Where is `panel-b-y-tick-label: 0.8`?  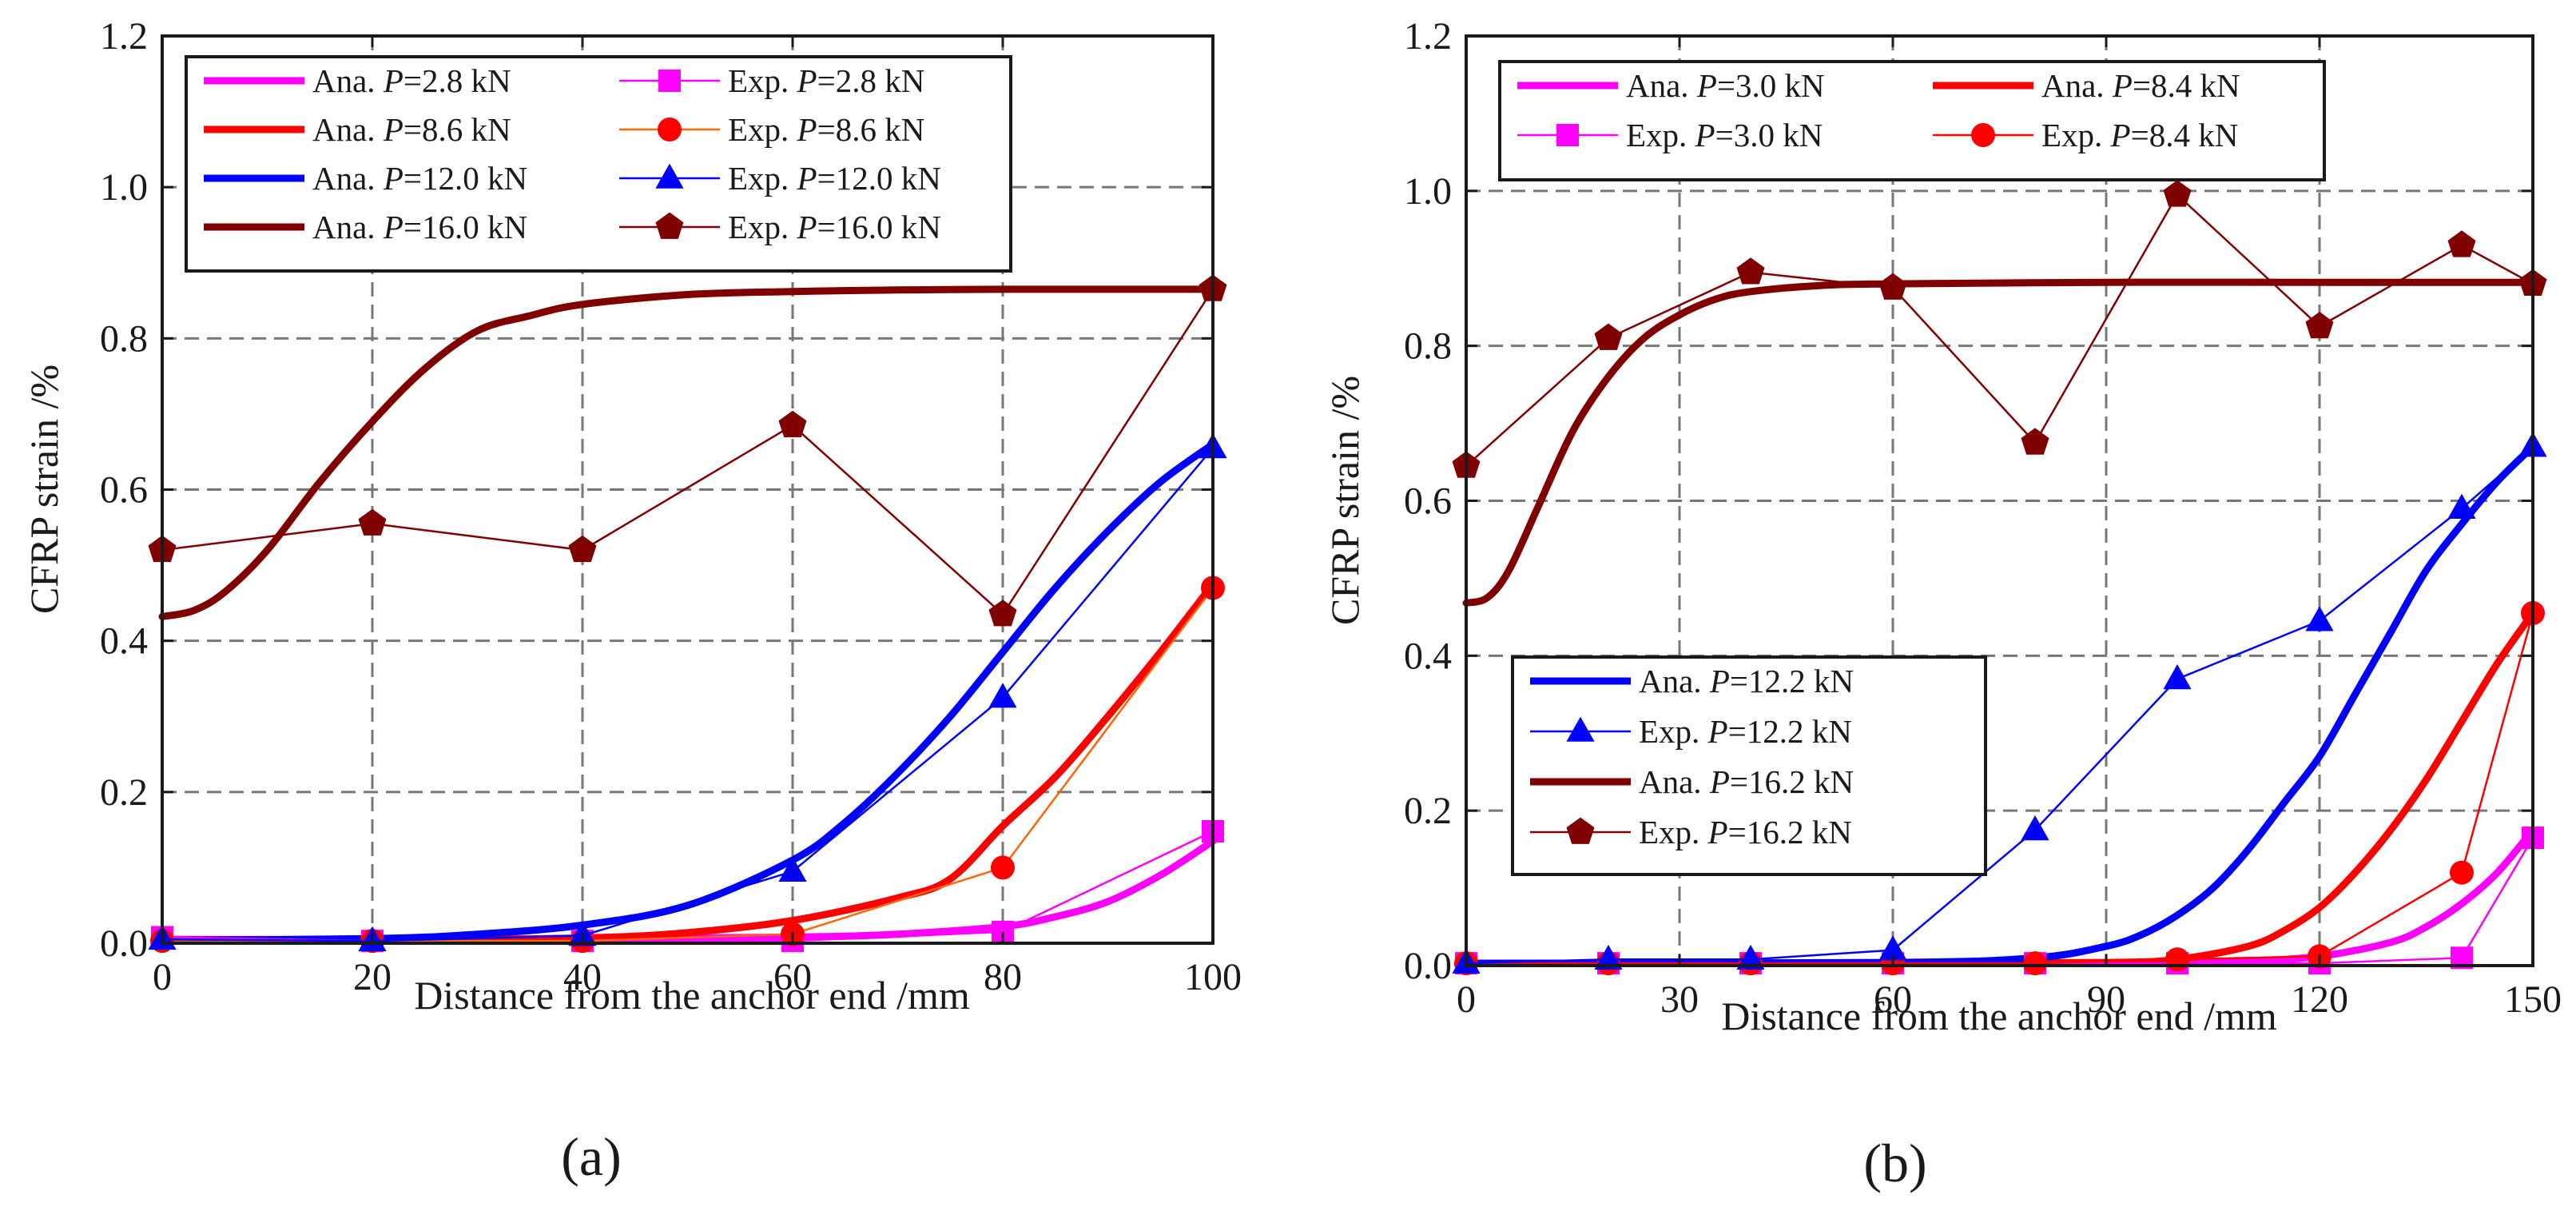 panel-b-y-tick-label: 0.8 is located at coordinates (1428, 346).